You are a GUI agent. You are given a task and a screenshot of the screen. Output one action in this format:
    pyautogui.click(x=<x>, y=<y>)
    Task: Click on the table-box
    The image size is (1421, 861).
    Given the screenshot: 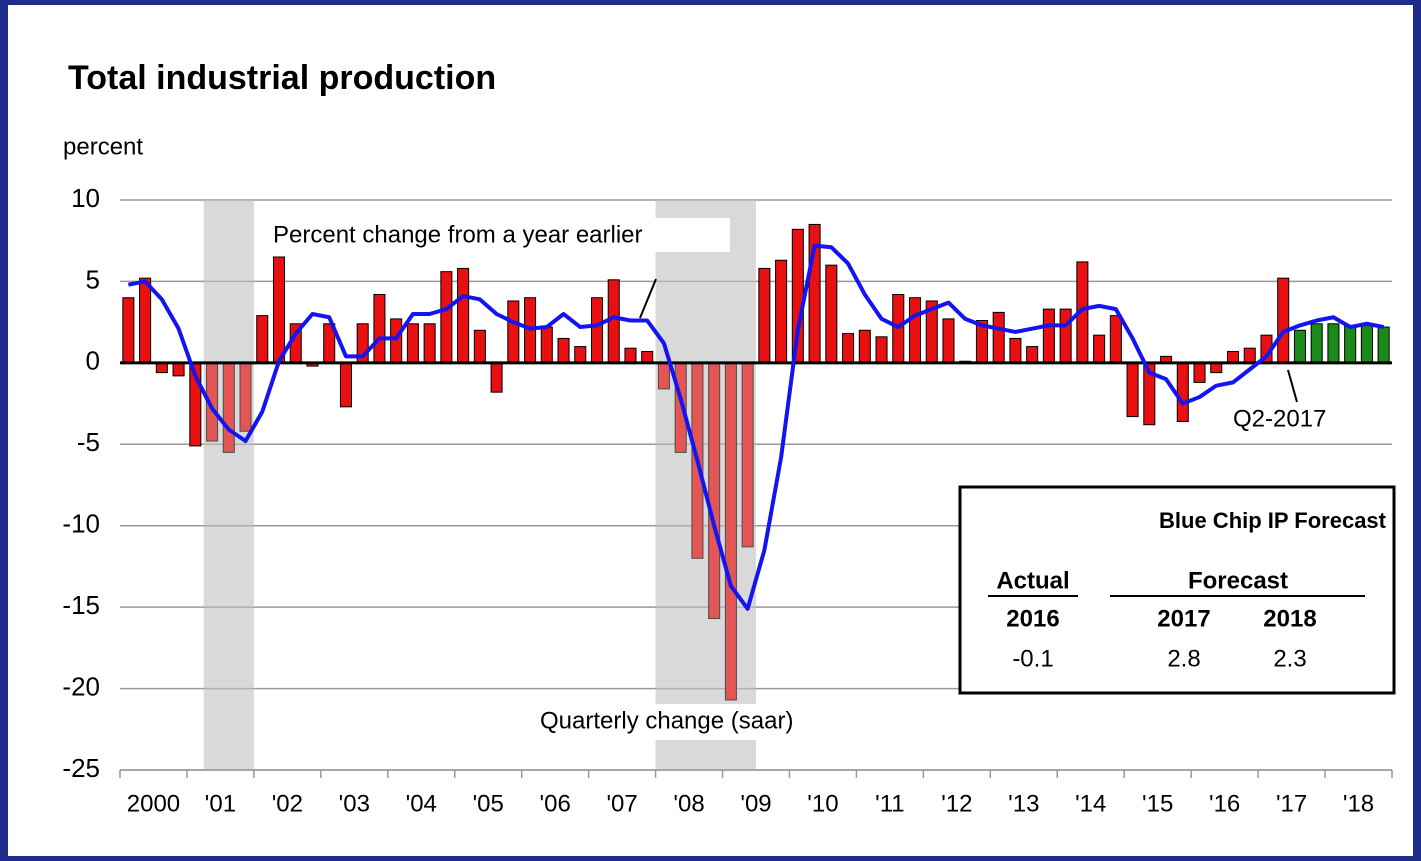 What is the action you would take?
    pyautogui.click(x=1177, y=590)
    